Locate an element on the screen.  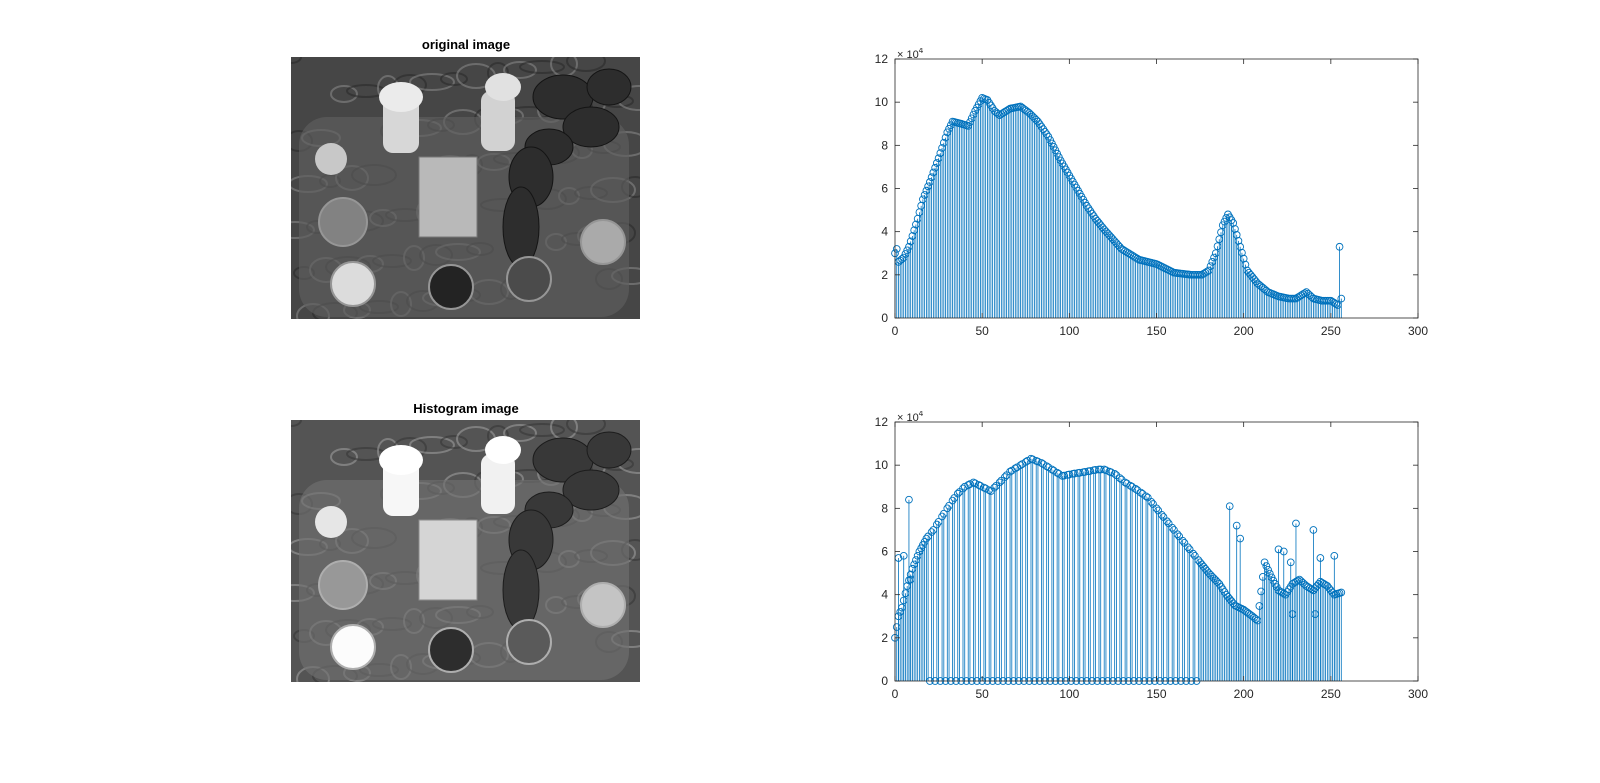
stem-chart-equalized: 0 50 100 150 200 250 300 0 2 4 6 8 10 12 × 104 is located at coordinates (1152, 555).